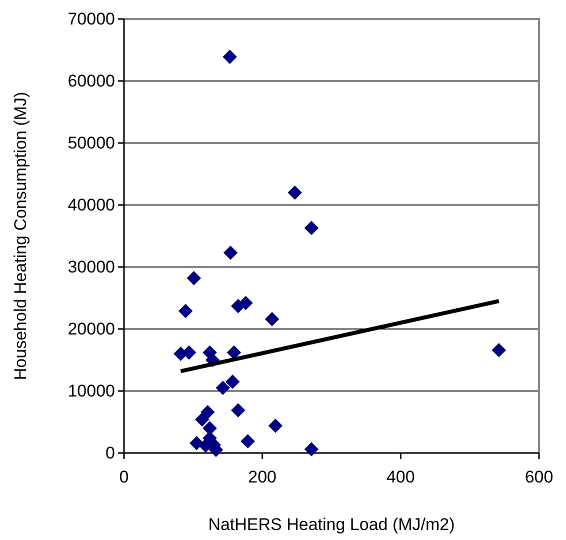 The image size is (566, 540). I want to click on y-tick-label: 60000, so click(91, 80).